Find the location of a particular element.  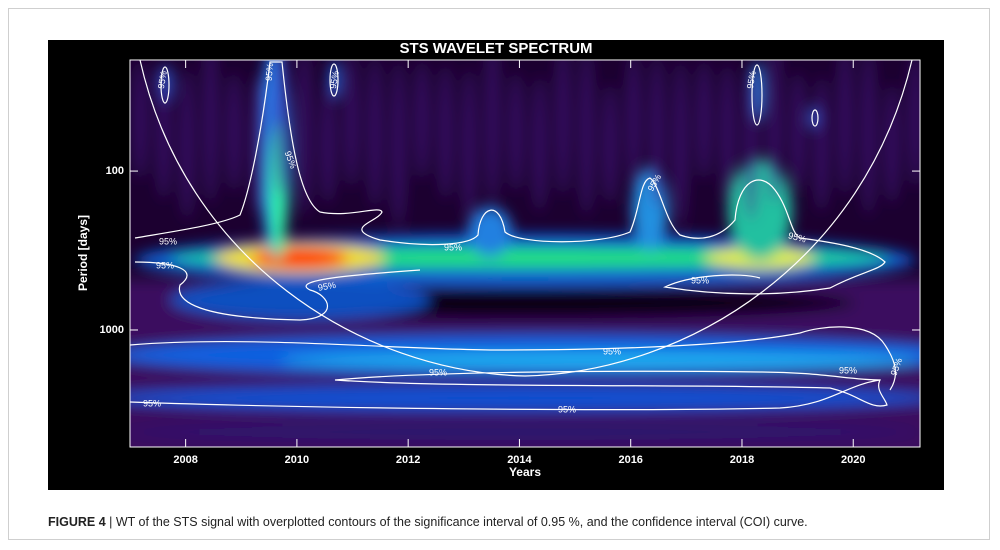

x-tick-label: 2010 is located at coordinates (297, 460).